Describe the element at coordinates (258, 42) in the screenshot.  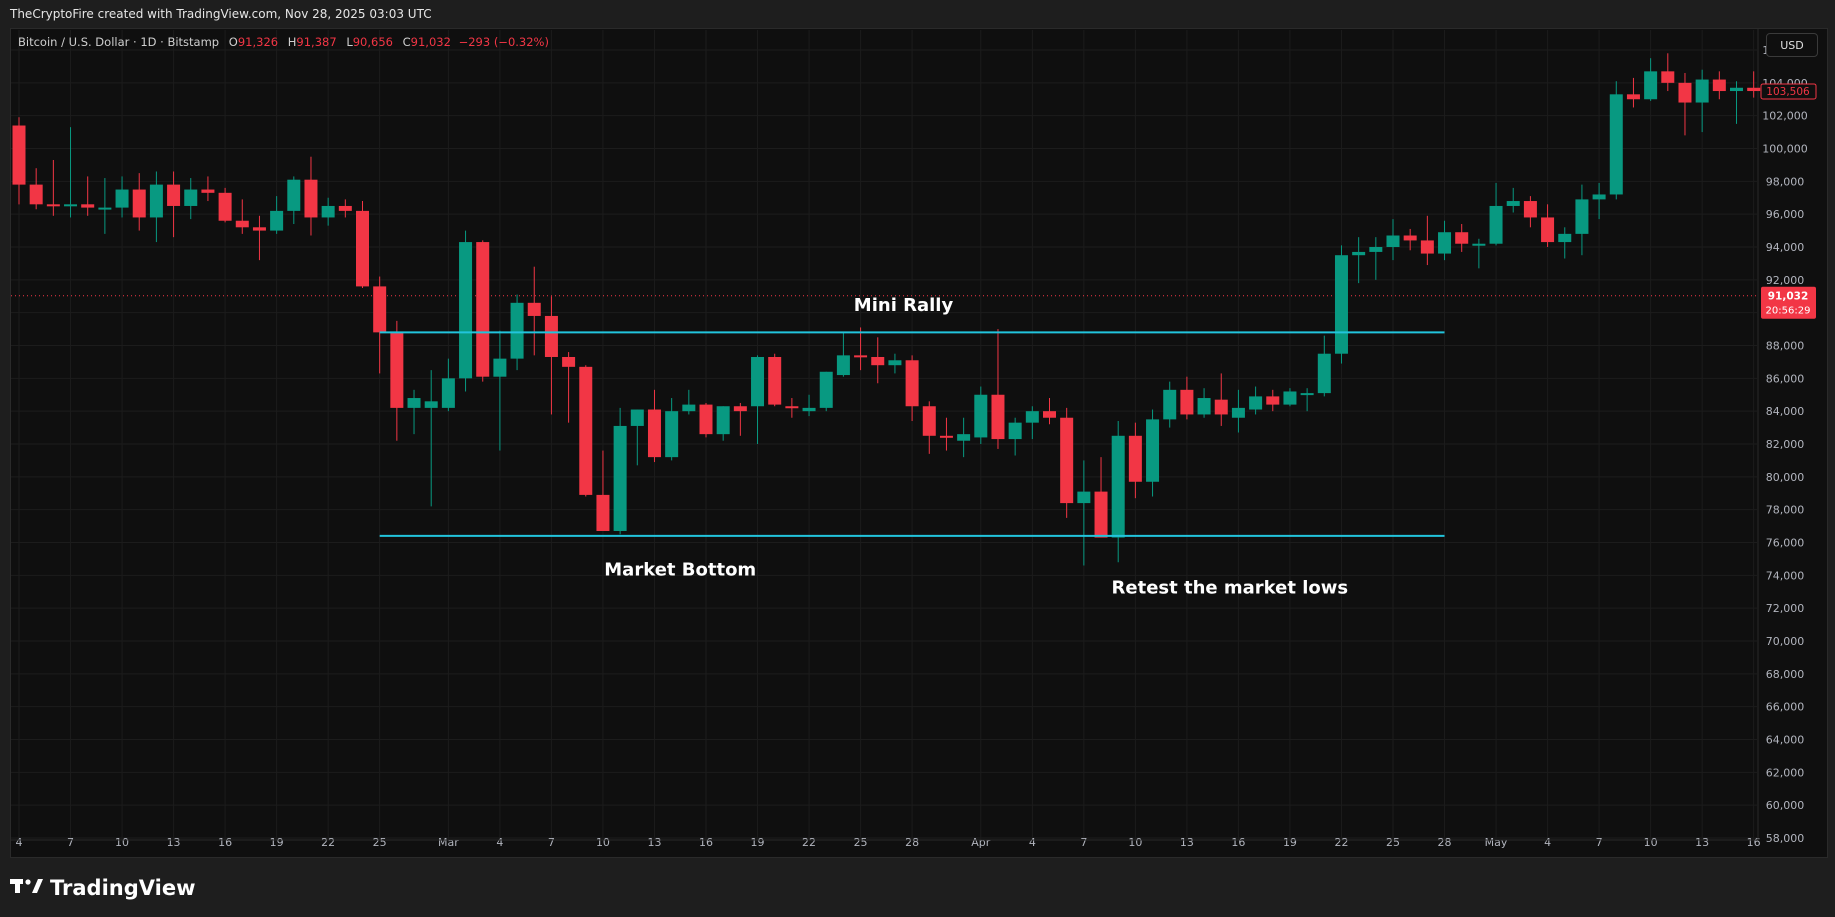
I see `open-value: 91,326` at that location.